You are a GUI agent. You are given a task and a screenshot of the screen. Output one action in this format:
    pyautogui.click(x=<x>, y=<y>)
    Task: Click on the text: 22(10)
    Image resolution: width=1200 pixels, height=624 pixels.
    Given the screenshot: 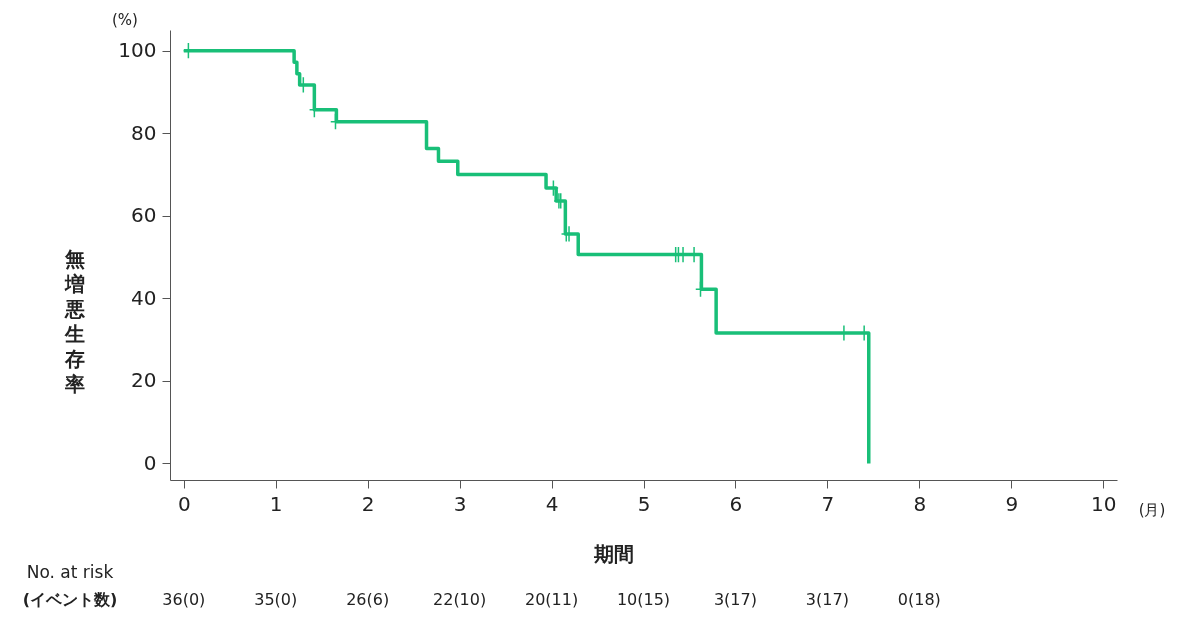 What is the action you would take?
    pyautogui.click(x=460, y=599)
    